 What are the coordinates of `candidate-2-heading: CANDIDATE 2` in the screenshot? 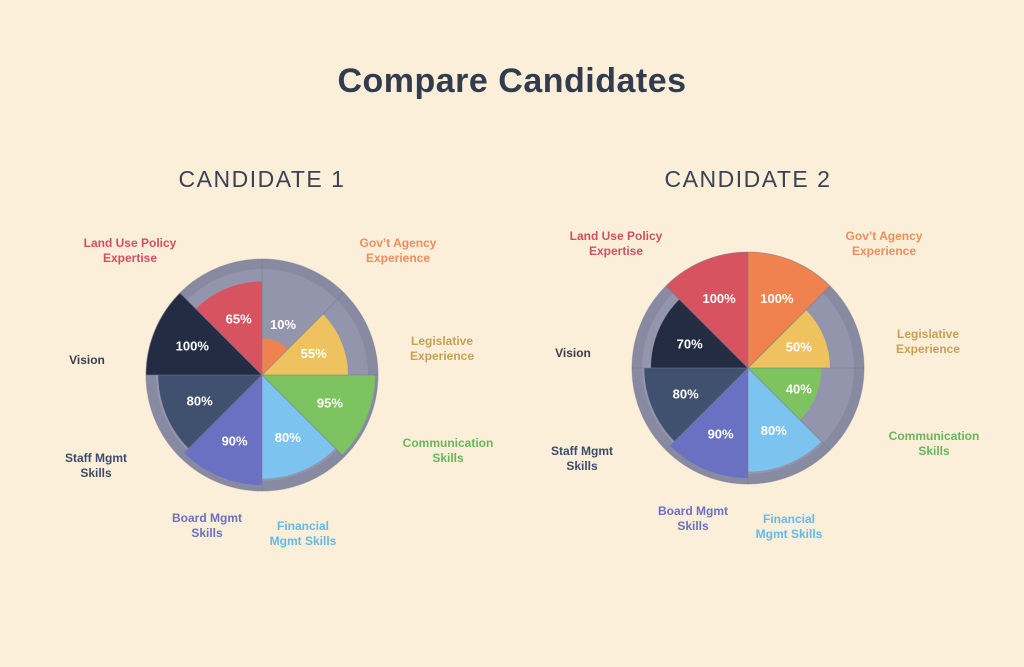 It's located at (748, 179).